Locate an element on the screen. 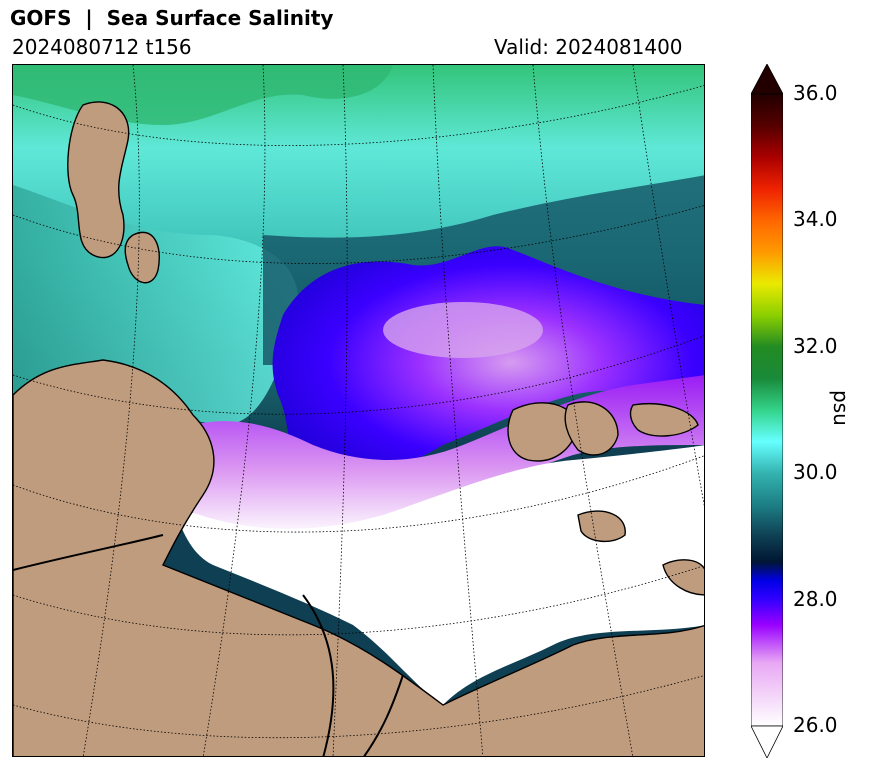 The image size is (883, 767). colorbar-tick-label: 28.0 is located at coordinates (815, 598).